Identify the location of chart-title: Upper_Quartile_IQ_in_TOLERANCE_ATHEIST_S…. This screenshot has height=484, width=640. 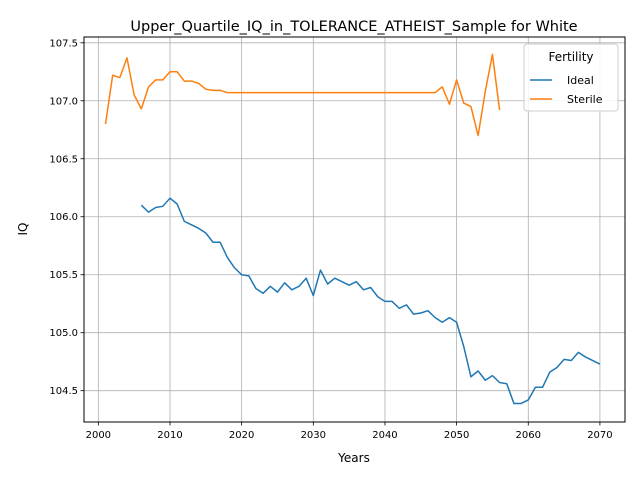
(353, 27).